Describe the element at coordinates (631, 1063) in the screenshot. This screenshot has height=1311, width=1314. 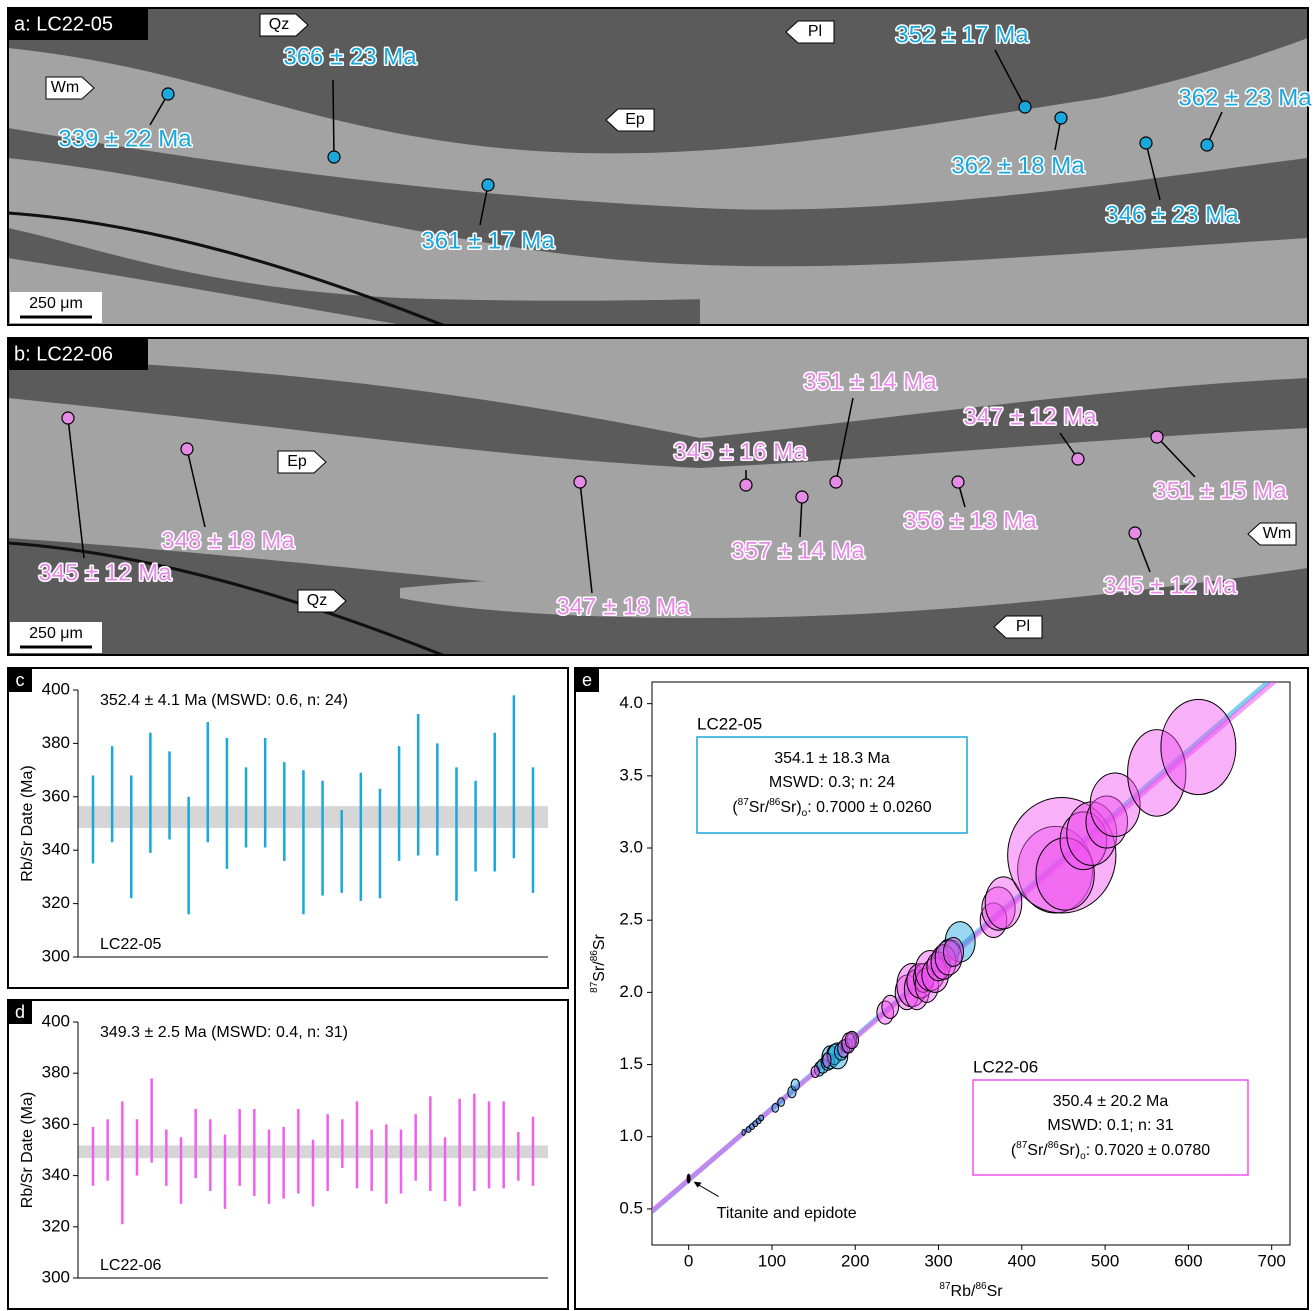
I see `y-tick-label: 1.5` at that location.